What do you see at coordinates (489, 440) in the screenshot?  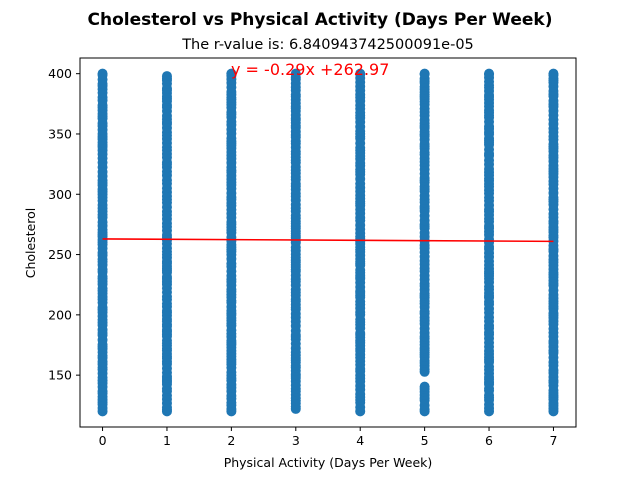 I see `x-tick-label: 6` at bounding box center [489, 440].